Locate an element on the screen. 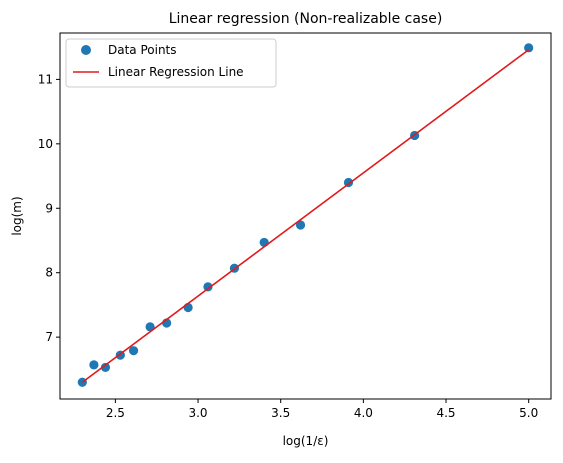 The width and height of the screenshot is (563, 463). x-tick-label: 5.0 is located at coordinates (528, 413).